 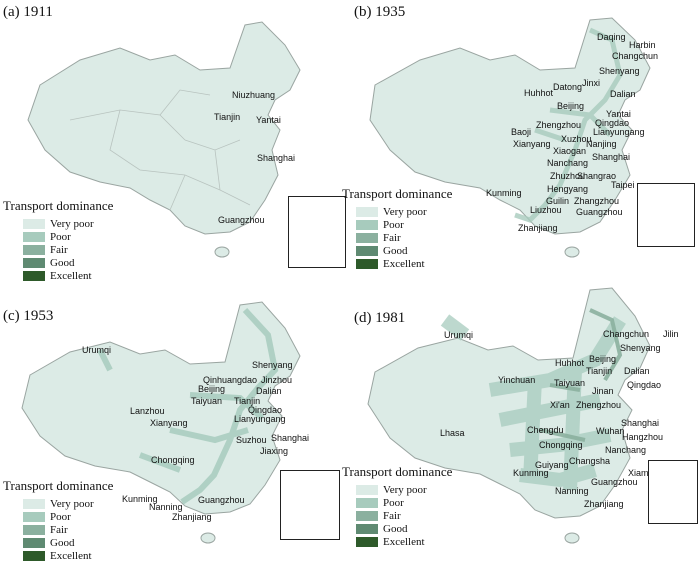 What do you see at coordinates (546, 210) in the screenshot?
I see `city-label: Liuzhou` at bounding box center [546, 210].